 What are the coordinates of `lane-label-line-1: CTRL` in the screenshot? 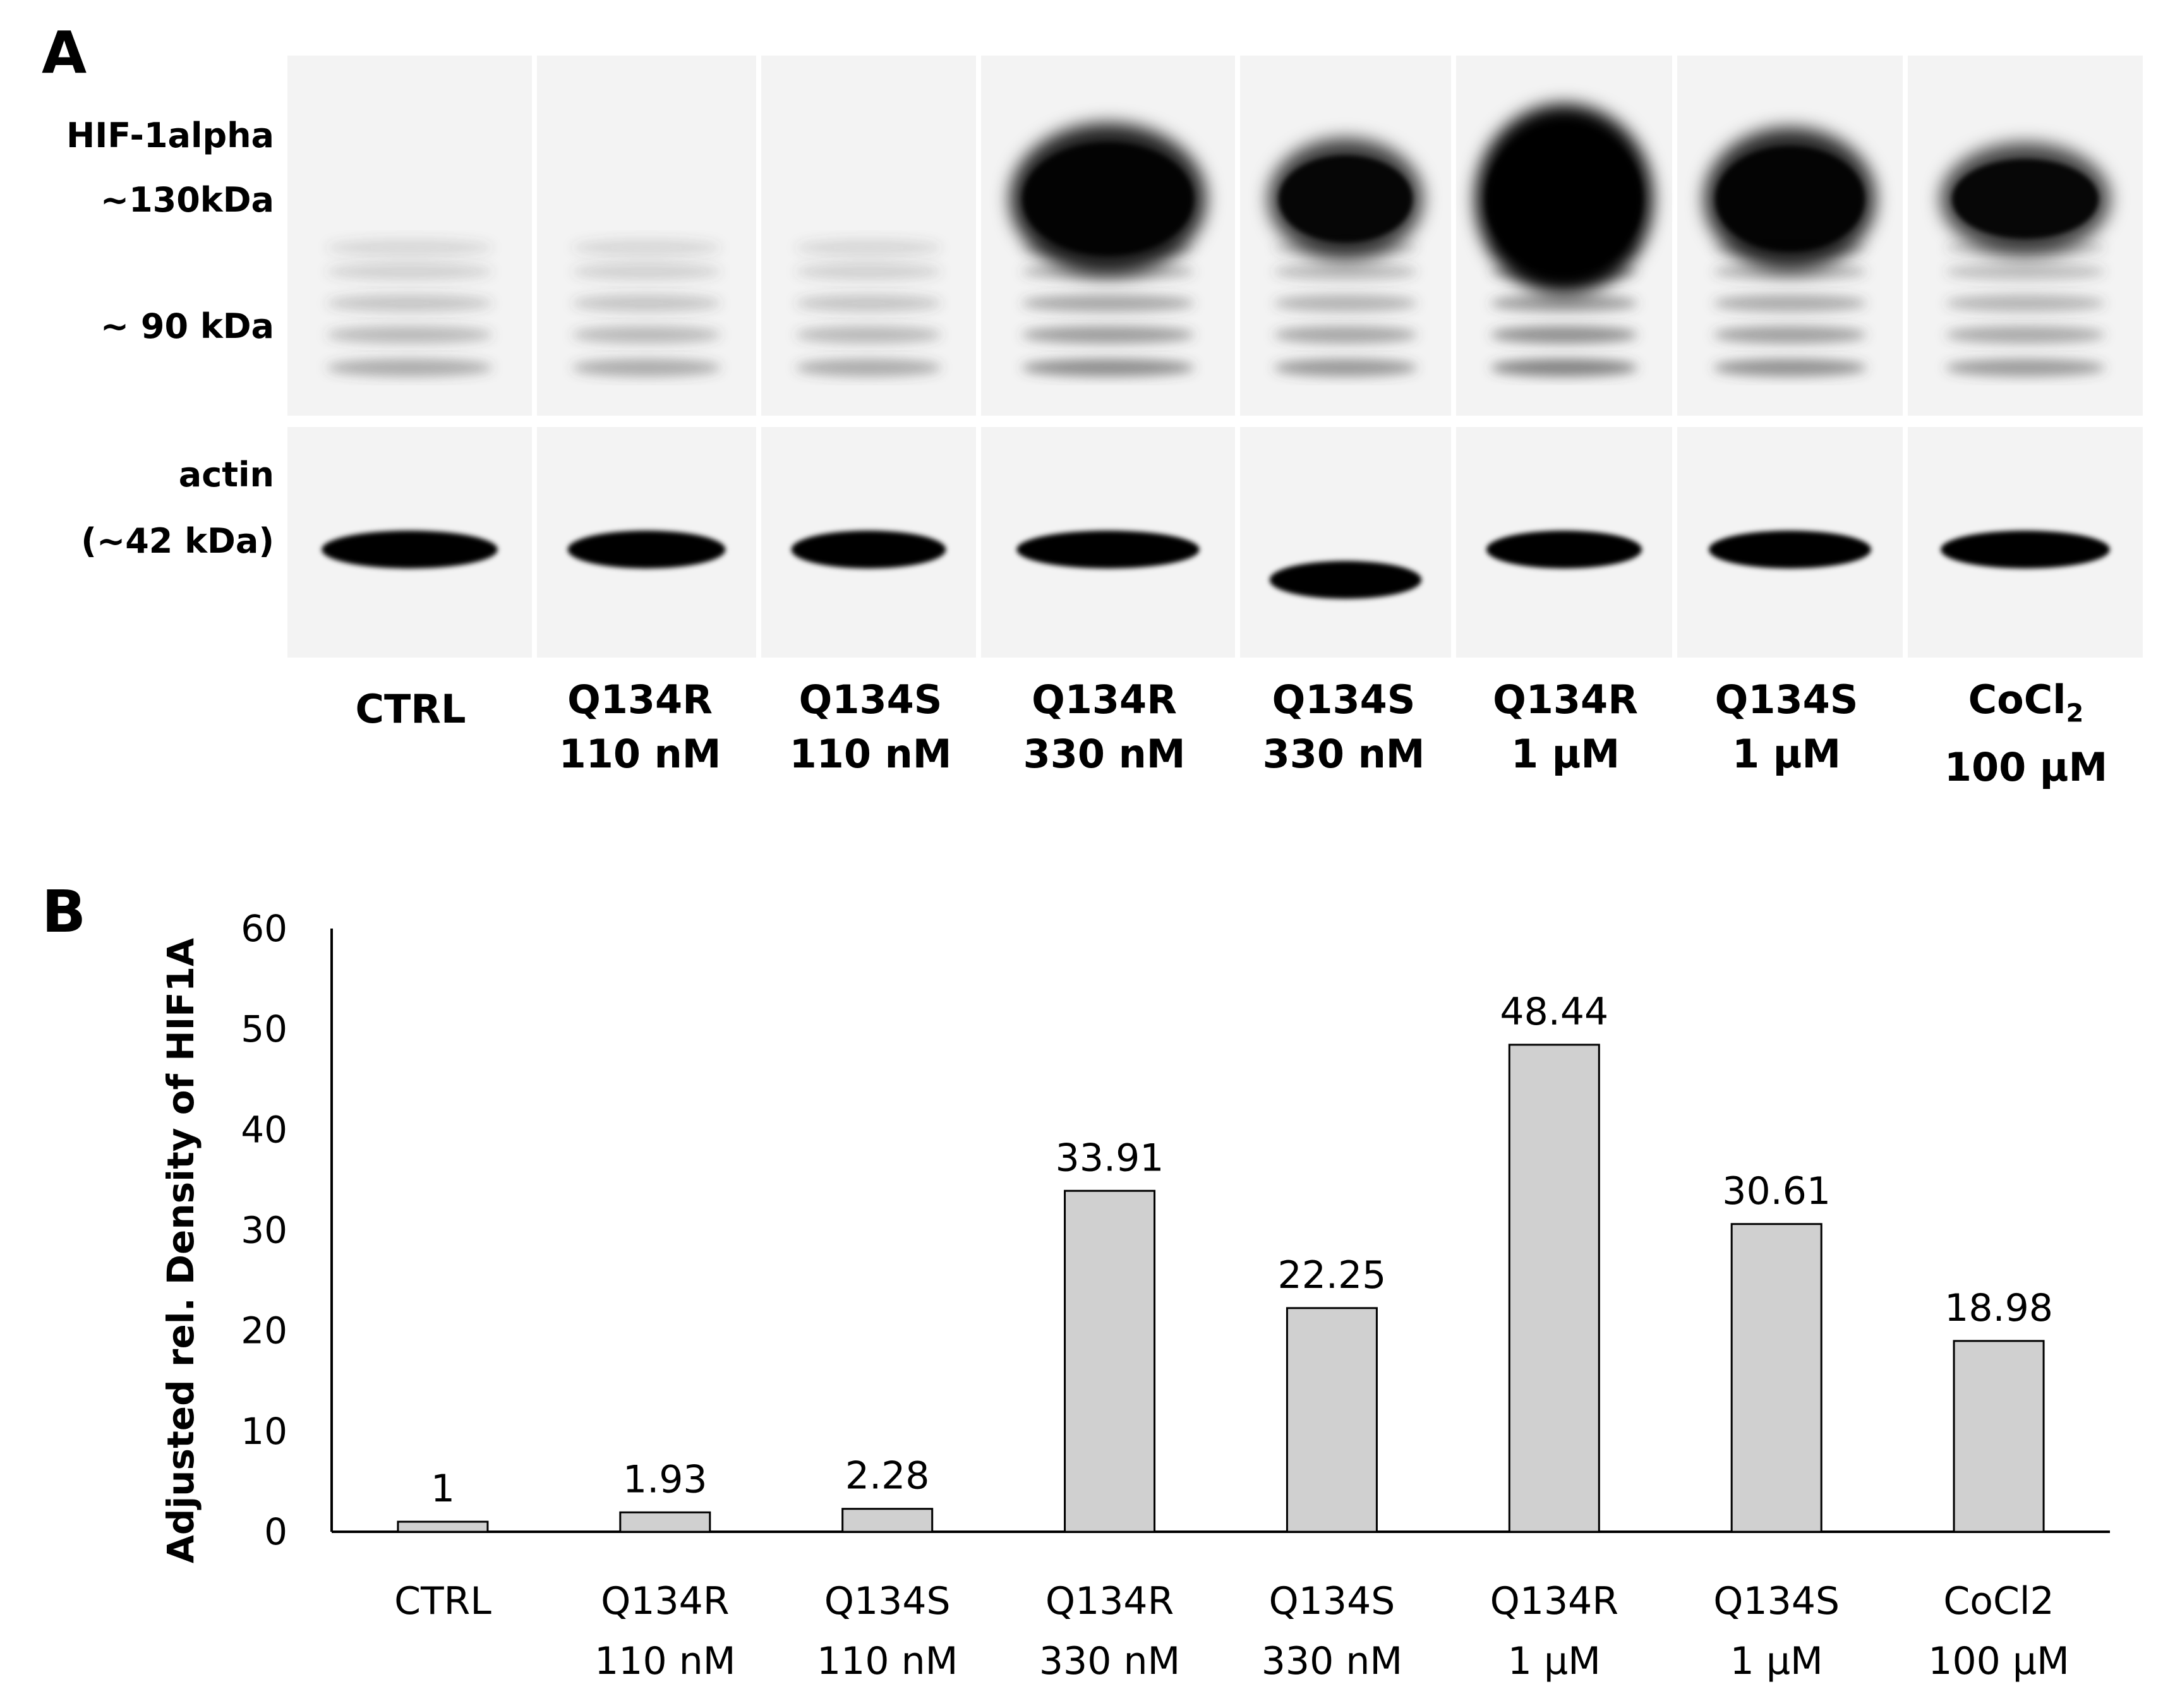 It's located at (410, 709).